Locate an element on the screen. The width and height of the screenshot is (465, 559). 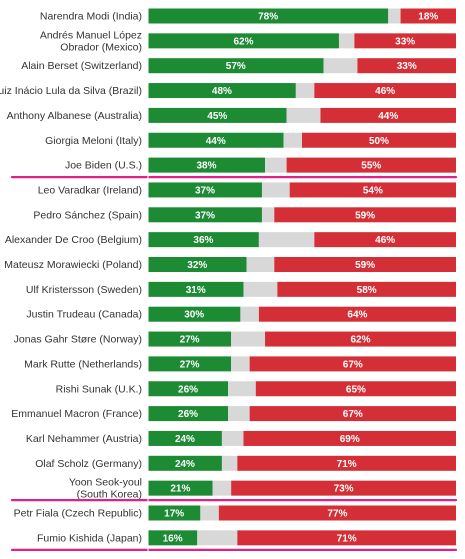
disapprove-value-label: 44% is located at coordinates (388, 116).